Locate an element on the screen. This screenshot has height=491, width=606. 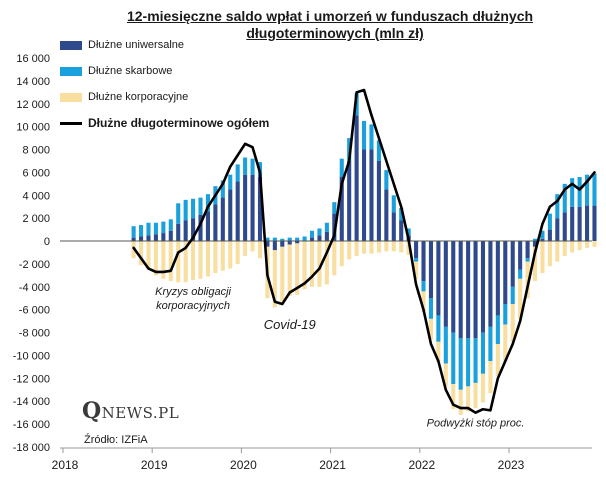
x-tick-label: 2019 is located at coordinates (154, 465).